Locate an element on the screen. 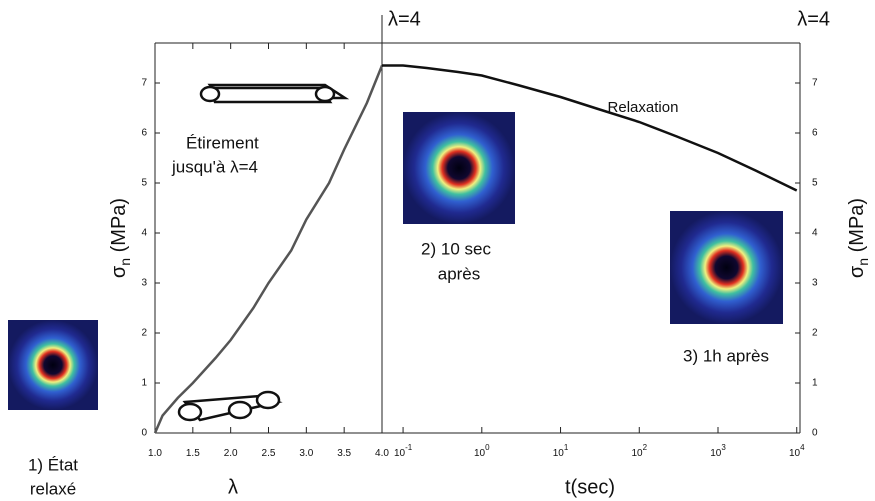 The height and width of the screenshot is (501, 875). tick-base: 1.5 is located at coordinates (193, 453).